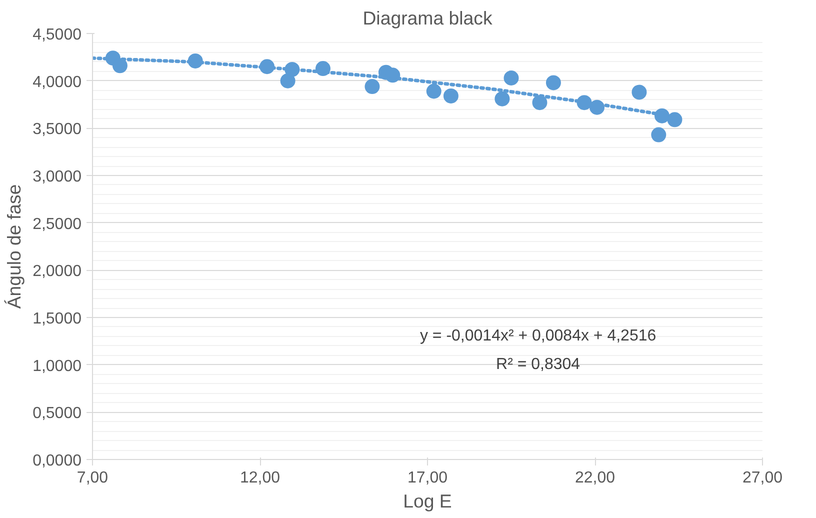  What do you see at coordinates (427, 18) in the screenshot?
I see `chart-title: Diagrama black` at bounding box center [427, 18].